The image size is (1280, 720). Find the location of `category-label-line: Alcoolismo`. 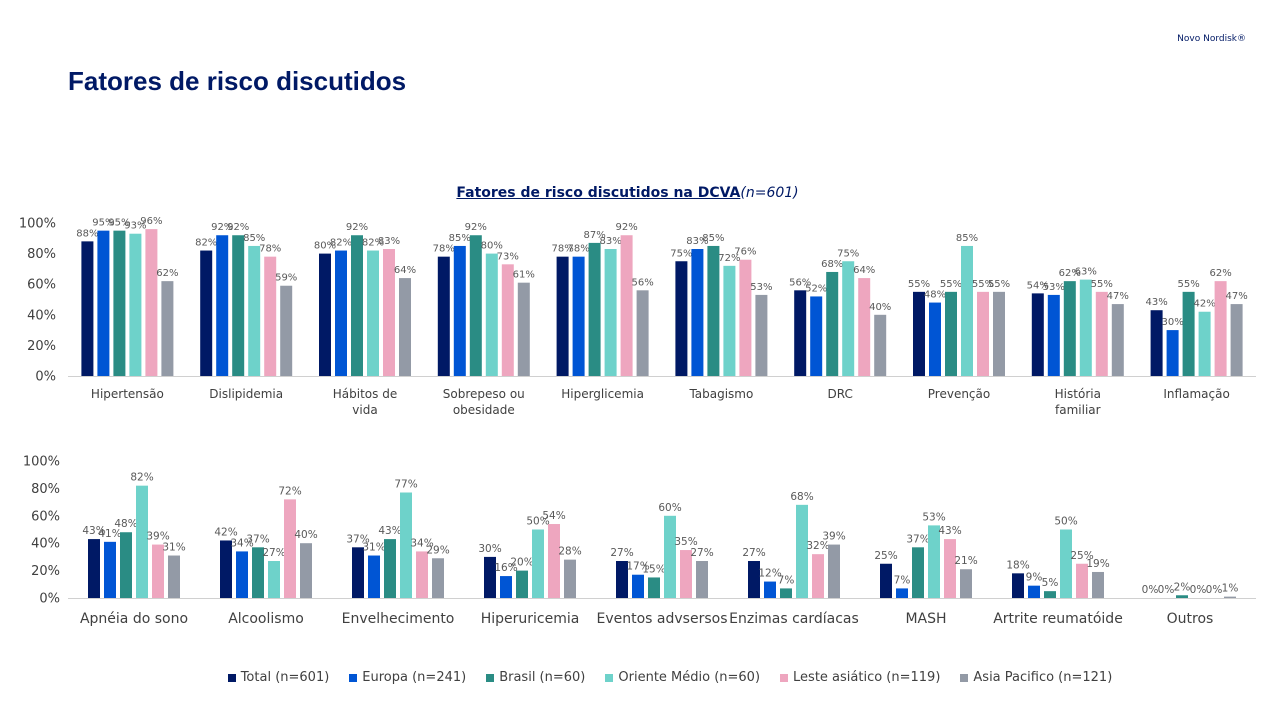

category-label-line: Alcoolismo is located at coordinates (266, 619).